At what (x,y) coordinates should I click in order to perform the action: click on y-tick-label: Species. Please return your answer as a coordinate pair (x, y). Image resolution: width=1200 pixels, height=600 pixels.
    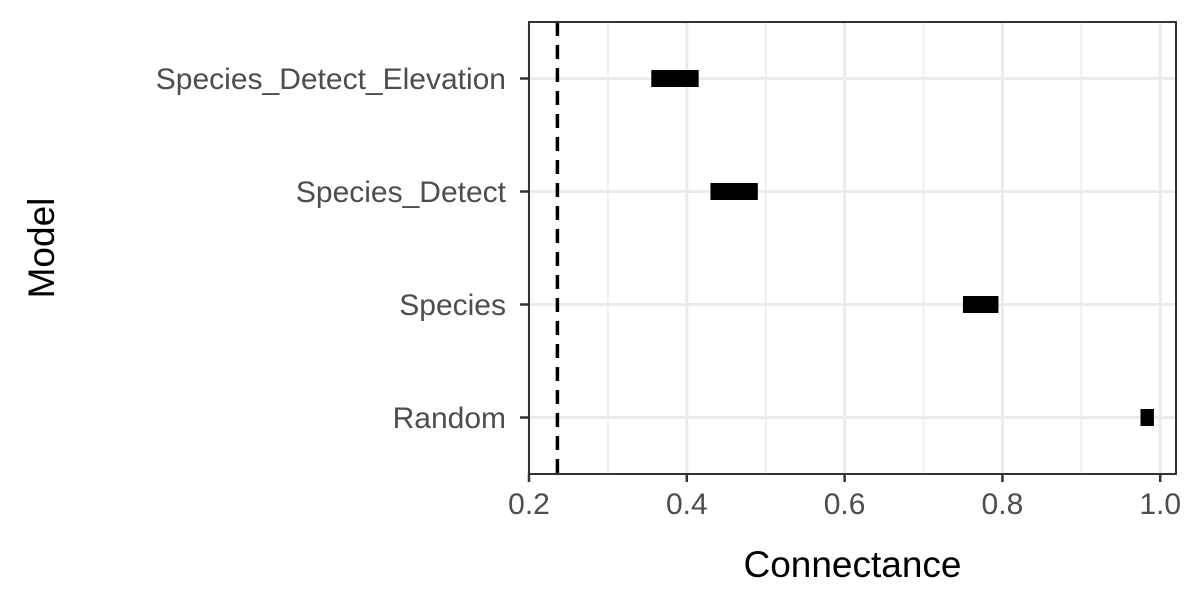
    Looking at the image, I should click on (452, 305).